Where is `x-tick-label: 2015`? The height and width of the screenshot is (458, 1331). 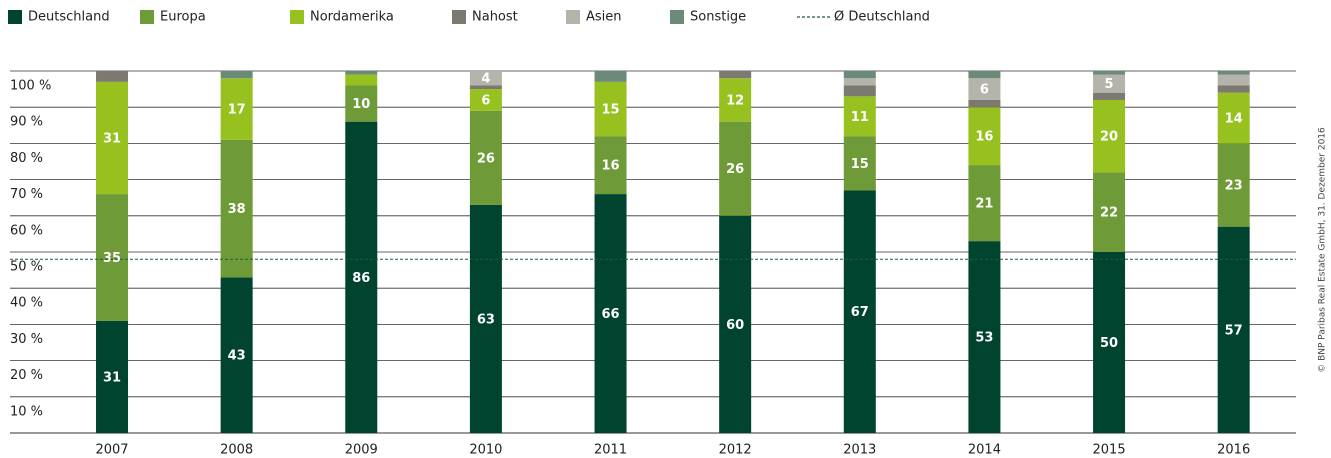
x-tick-label: 2015 is located at coordinates (1109, 450).